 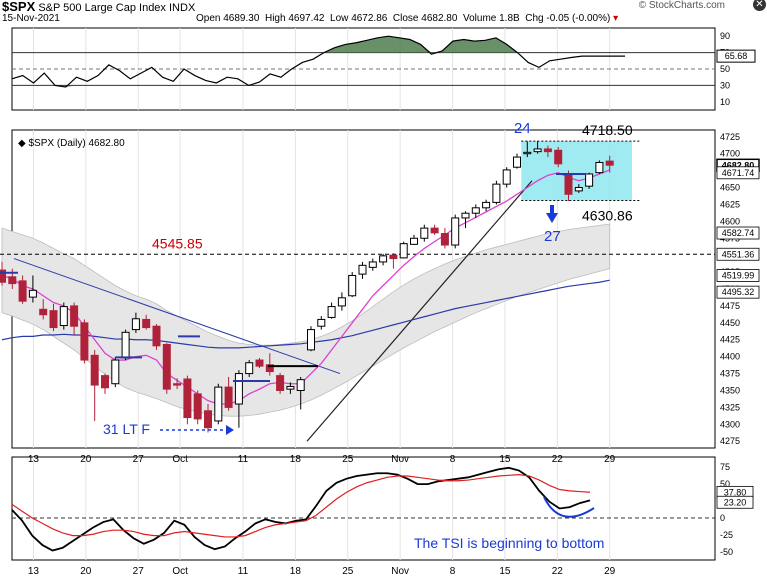 What do you see at coordinates (558, 571) in the screenshot?
I see `x-tick-label-bottom: 22` at bounding box center [558, 571].